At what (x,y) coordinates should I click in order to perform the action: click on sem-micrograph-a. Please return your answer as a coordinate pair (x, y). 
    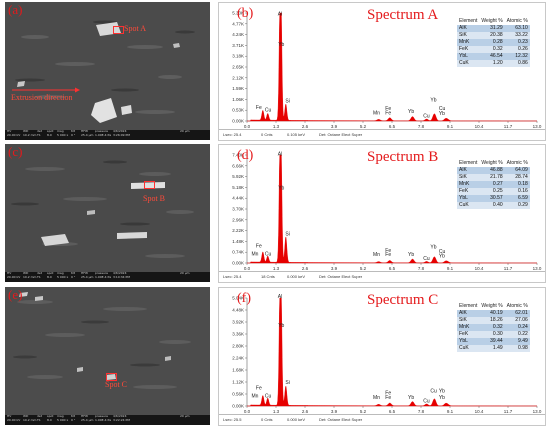
    Looking at the image, I should click on (107, 66).